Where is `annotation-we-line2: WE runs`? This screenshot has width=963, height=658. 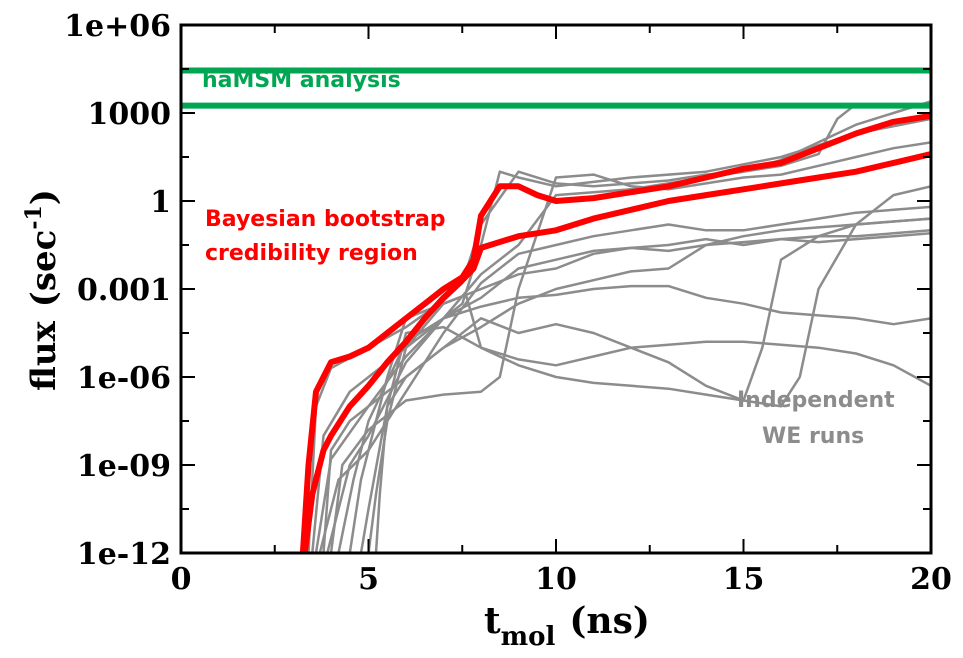
annotation-we-line2: WE runs is located at coordinates (813, 436).